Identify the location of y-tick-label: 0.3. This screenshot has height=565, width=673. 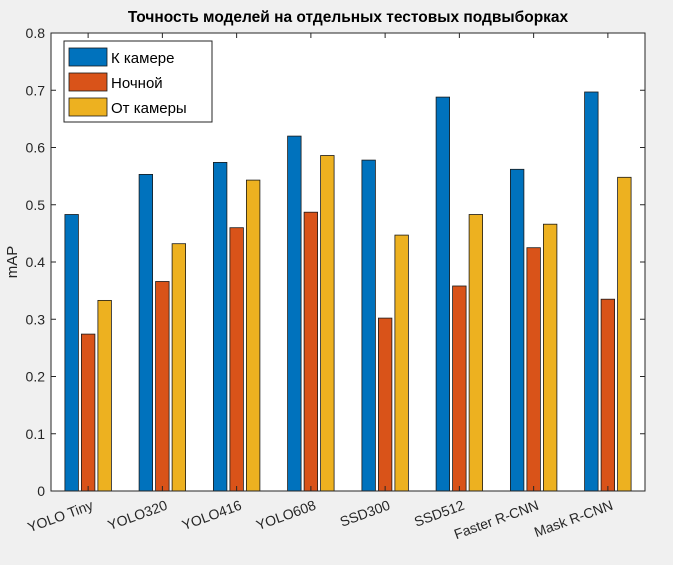
(36, 319).